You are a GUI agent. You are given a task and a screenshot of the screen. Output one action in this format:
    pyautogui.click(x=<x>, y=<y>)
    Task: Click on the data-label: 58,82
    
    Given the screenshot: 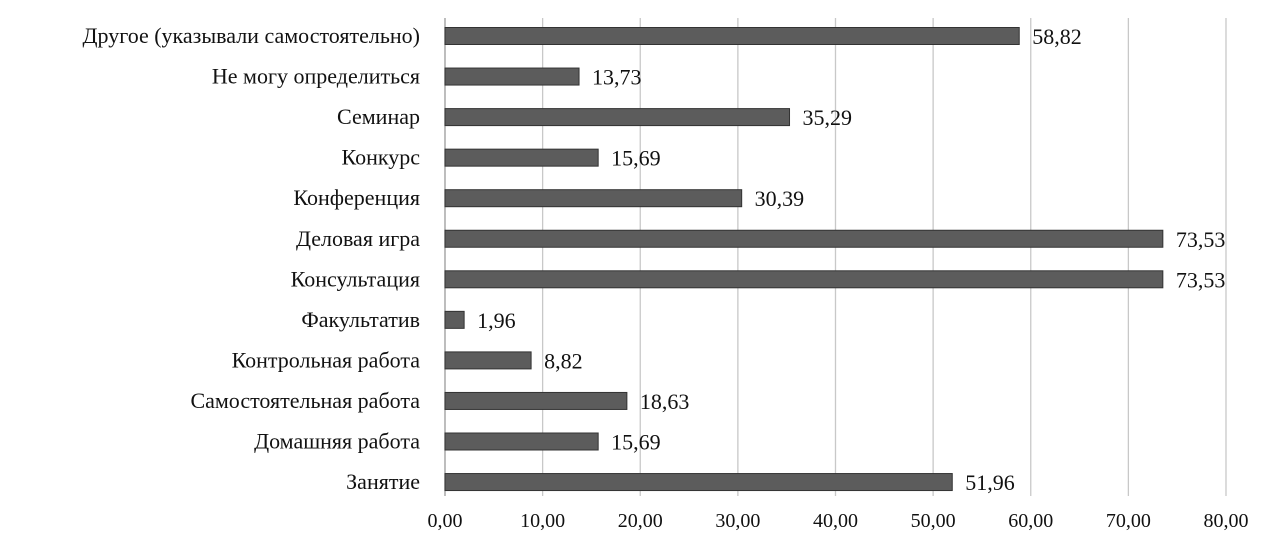 What is the action you would take?
    pyautogui.click(x=1057, y=36)
    